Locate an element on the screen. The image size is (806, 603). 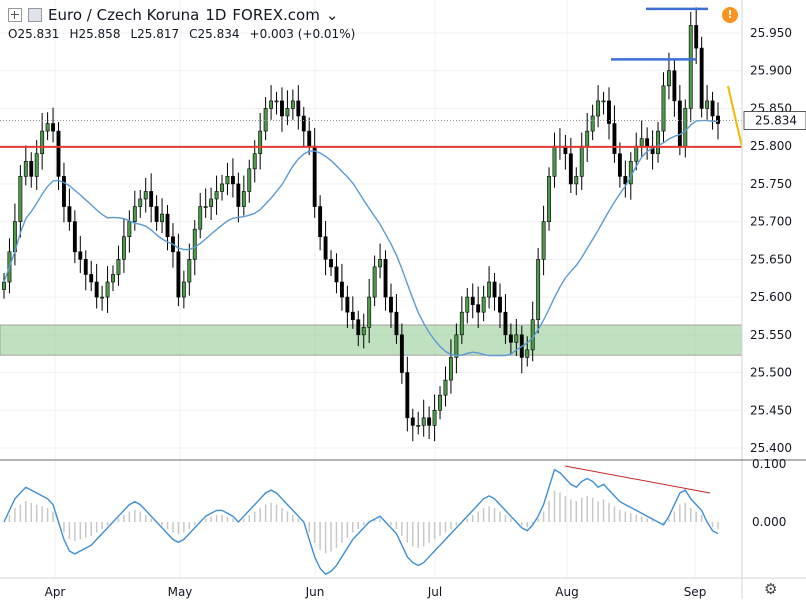
price-tick-label: 25.750 is located at coordinates (771, 184).